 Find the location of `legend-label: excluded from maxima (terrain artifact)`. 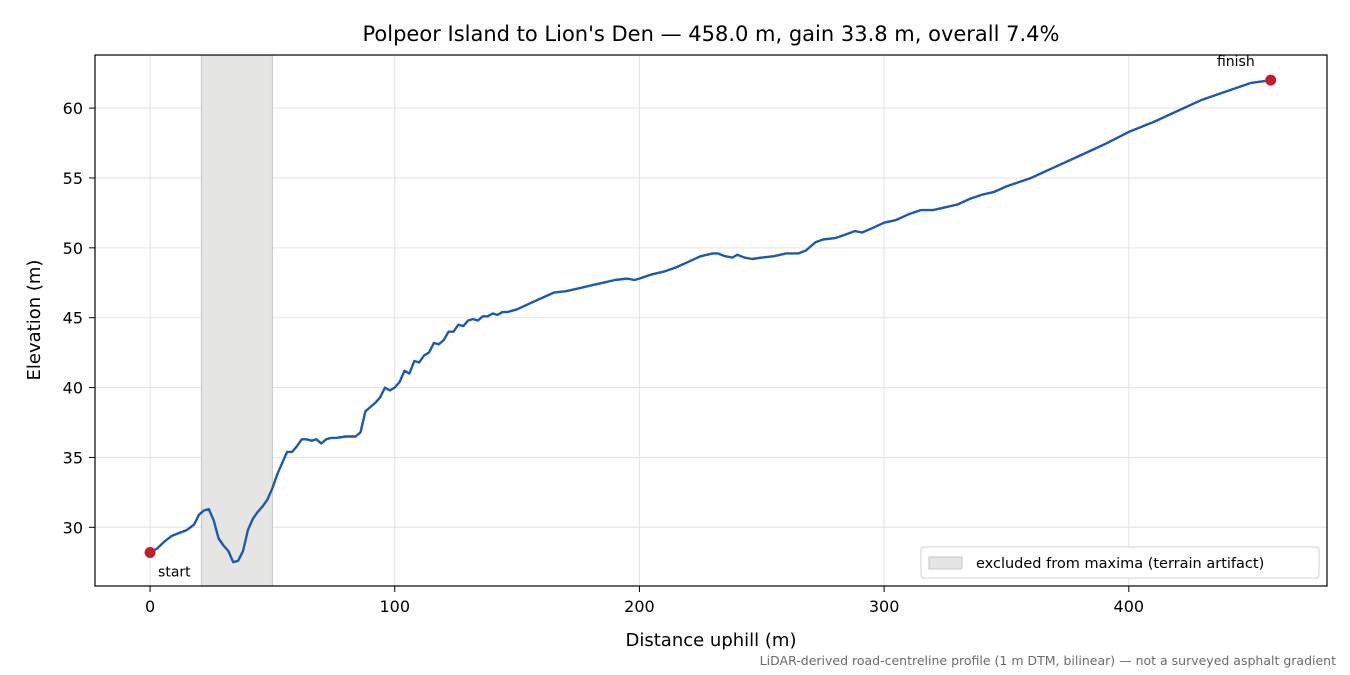

legend-label: excluded from maxima (terrain artifact) is located at coordinates (1120, 564).